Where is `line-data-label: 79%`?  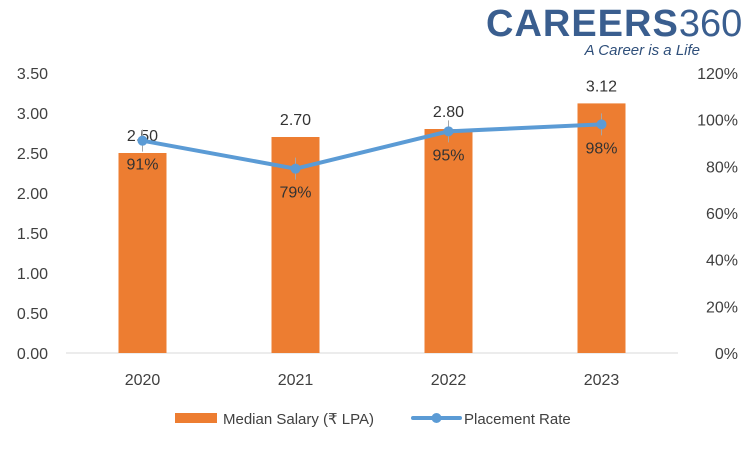
line-data-label: 79% is located at coordinates (295, 193).